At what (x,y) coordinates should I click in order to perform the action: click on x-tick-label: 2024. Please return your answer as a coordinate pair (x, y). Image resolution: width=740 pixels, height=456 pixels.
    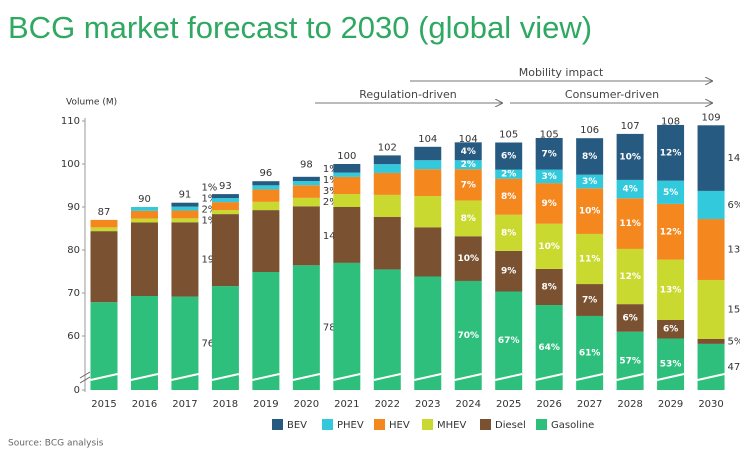
    Looking at the image, I should click on (468, 404).